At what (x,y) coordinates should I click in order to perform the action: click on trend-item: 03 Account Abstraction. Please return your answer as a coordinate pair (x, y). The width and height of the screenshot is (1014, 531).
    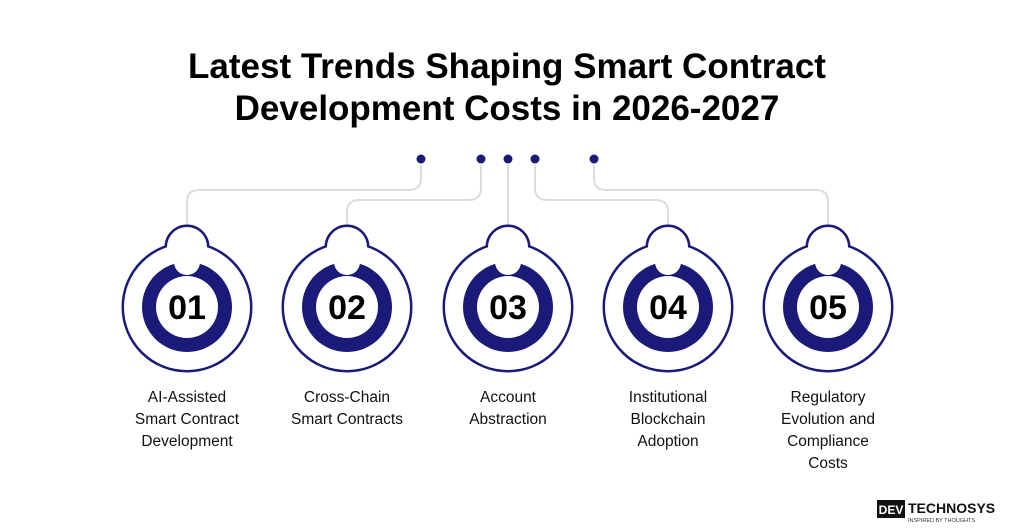
    Looking at the image, I should click on (508, 291).